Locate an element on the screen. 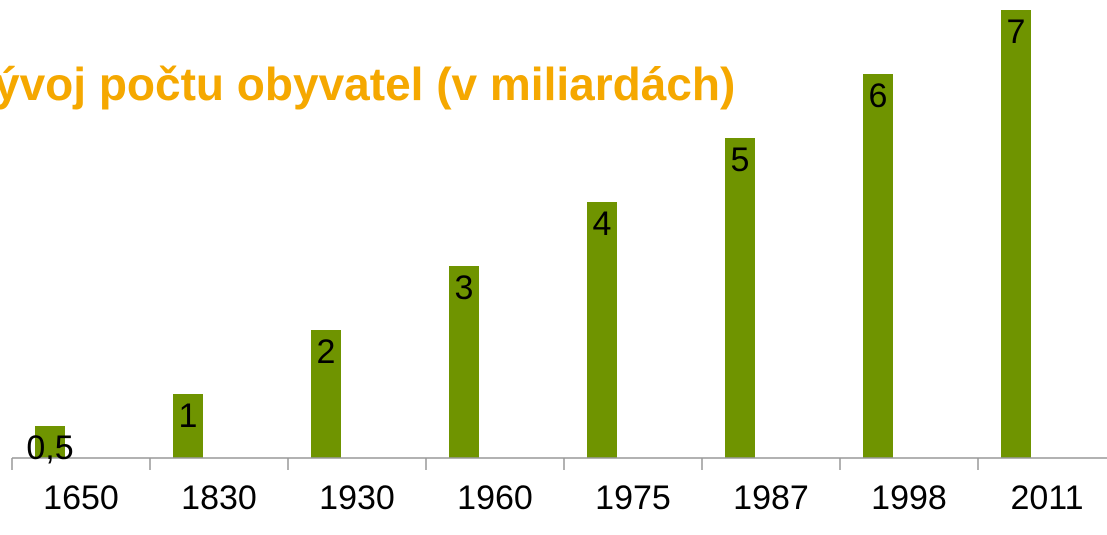  data-label: 3 is located at coordinates (464, 288).